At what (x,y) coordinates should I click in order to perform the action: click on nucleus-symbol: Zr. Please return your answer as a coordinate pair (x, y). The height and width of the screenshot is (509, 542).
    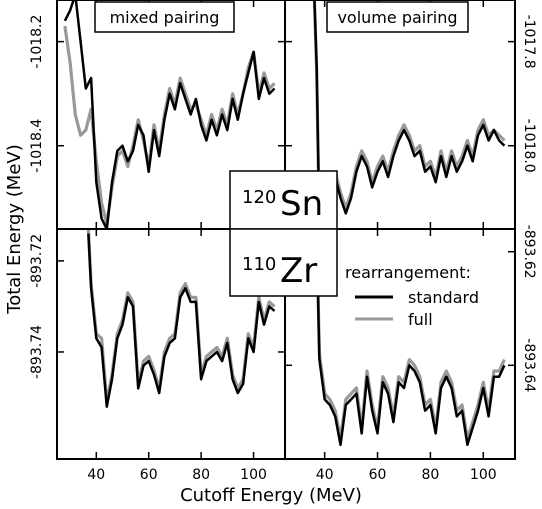
    Looking at the image, I should click on (298, 271).